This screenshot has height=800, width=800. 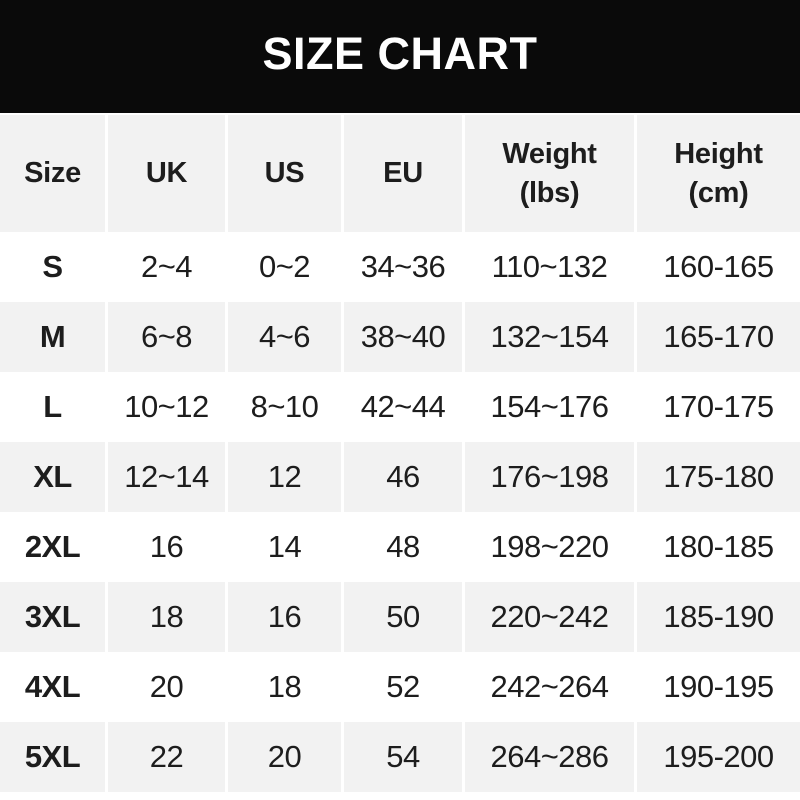 What do you see at coordinates (166, 687) in the screenshot?
I see `cell-uk: 20` at bounding box center [166, 687].